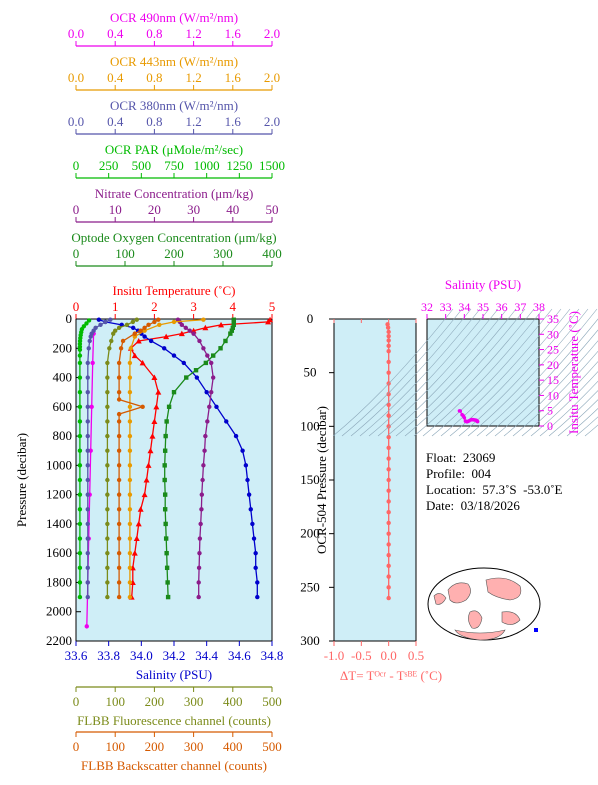 This screenshot has height=785, width=598. What do you see at coordinates (446, 307) in the screenshot?
I see `ts-x-tick-label: 33` at bounding box center [446, 307].